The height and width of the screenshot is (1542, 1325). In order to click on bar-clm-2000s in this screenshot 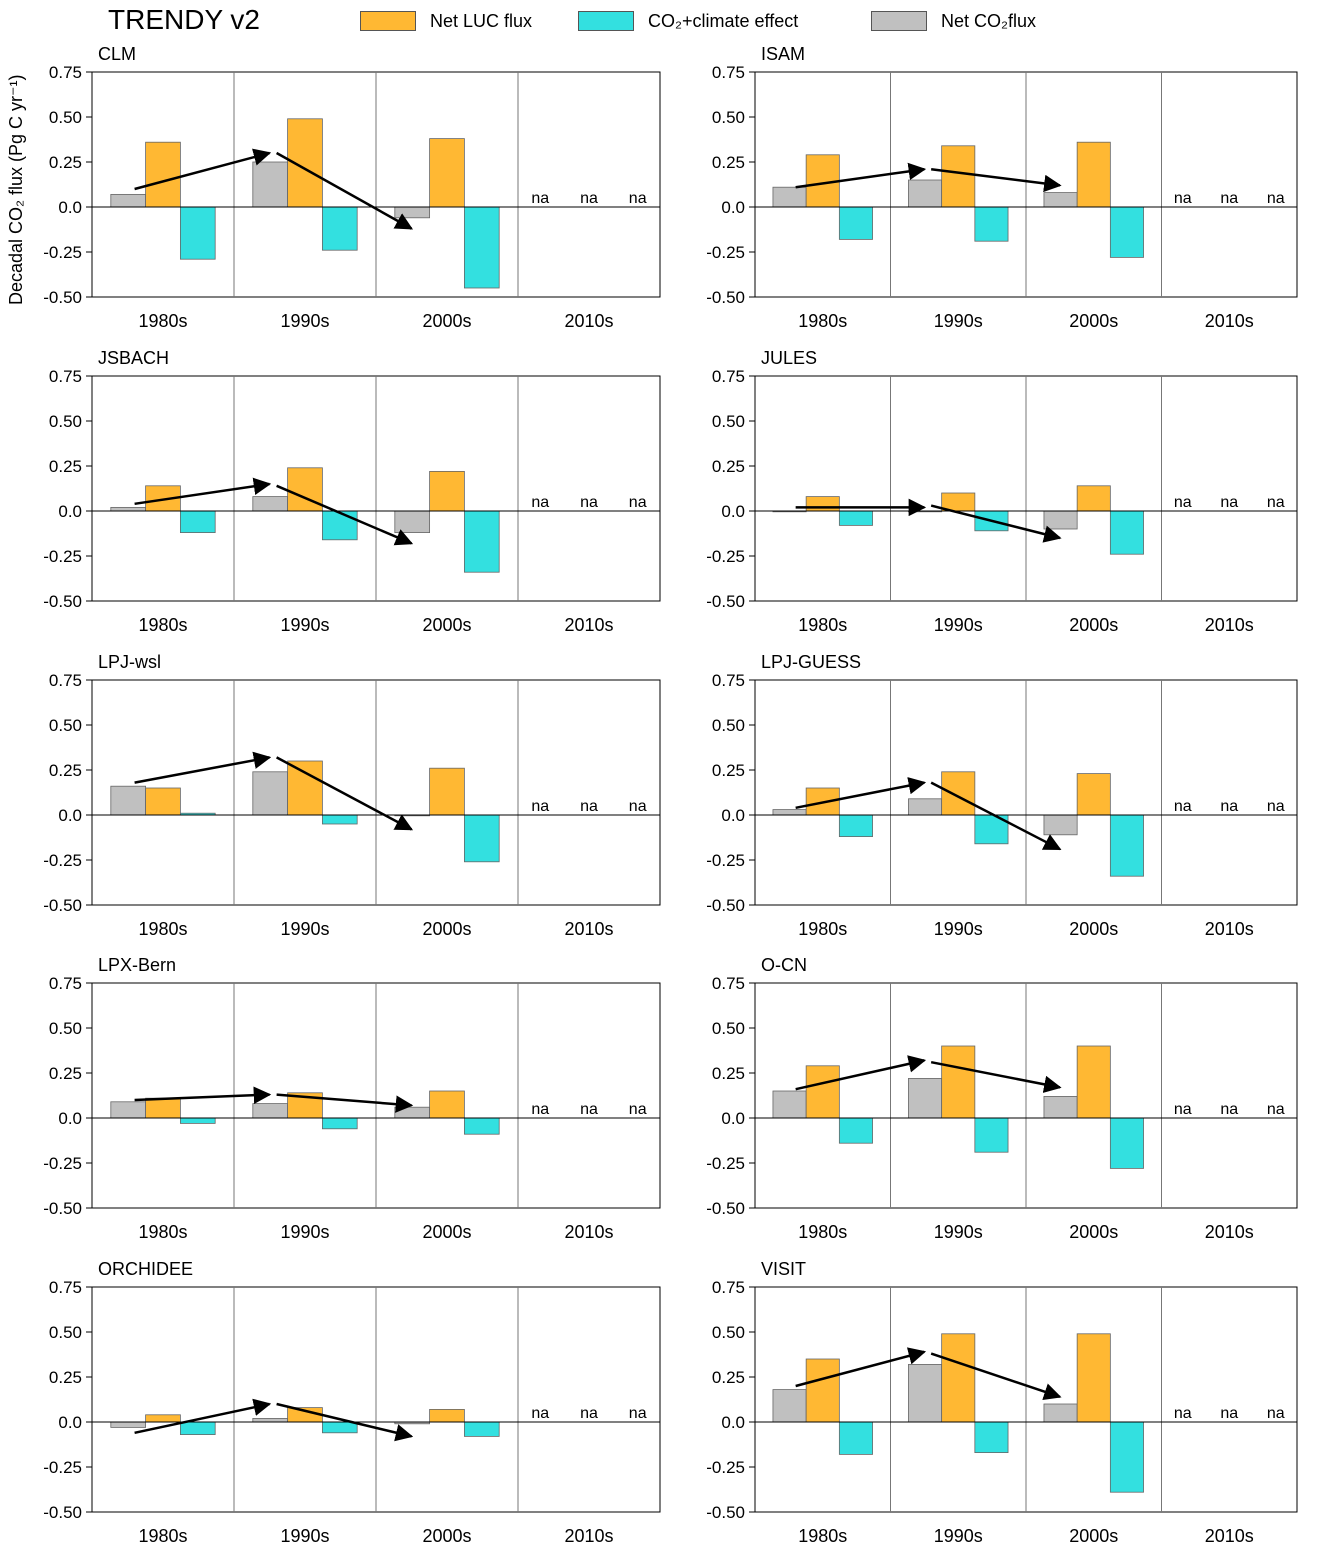, I will do `click(447, 173)`.